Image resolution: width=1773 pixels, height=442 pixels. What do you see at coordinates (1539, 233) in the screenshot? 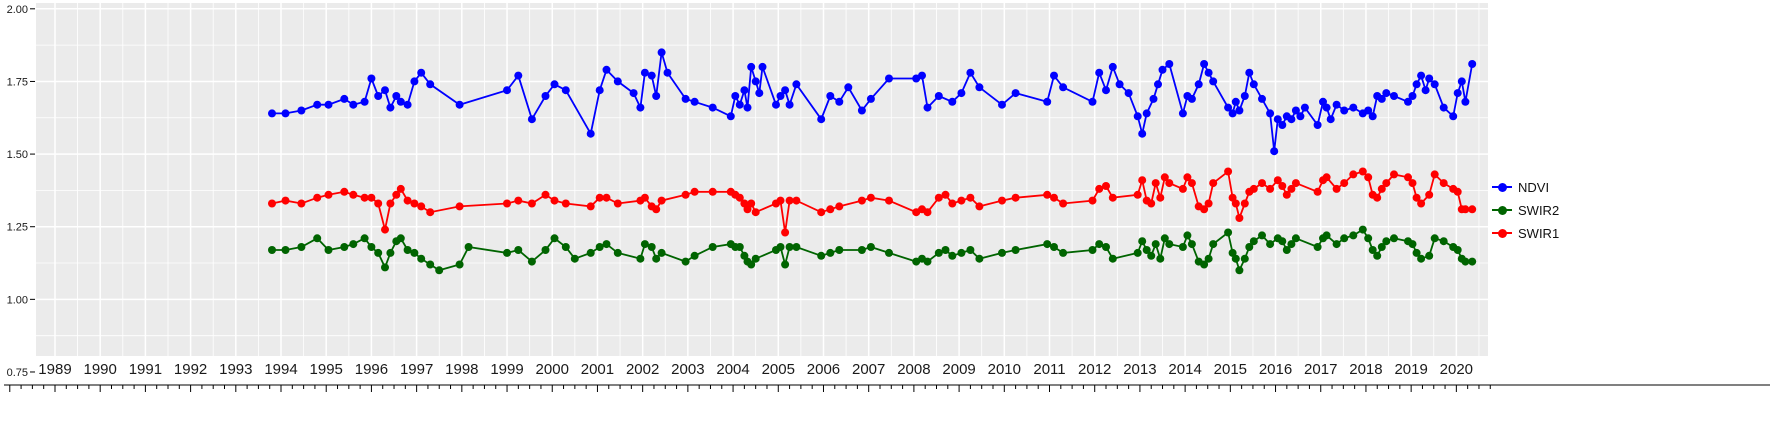
I see `legend-label-swir1: SWIR1` at bounding box center [1539, 233].